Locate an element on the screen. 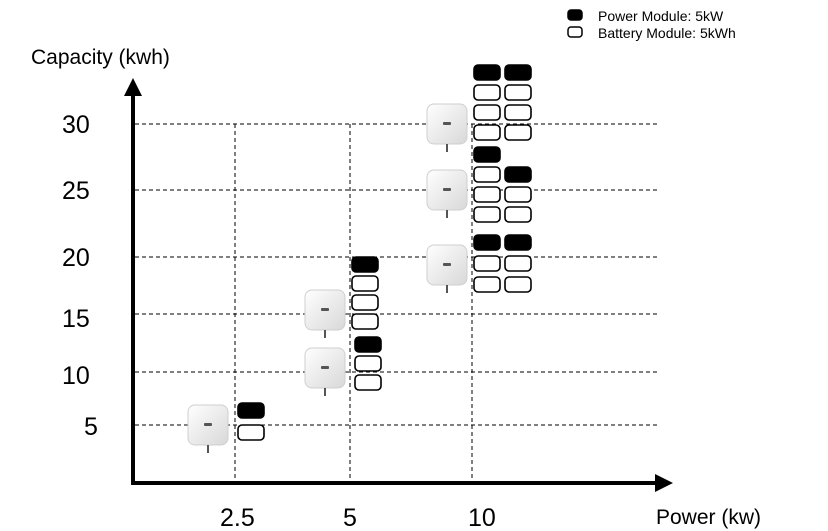 This screenshot has width=828, height=531. legend: Power Module: 5kW Battery Module: 5kWh is located at coordinates (651, 24).